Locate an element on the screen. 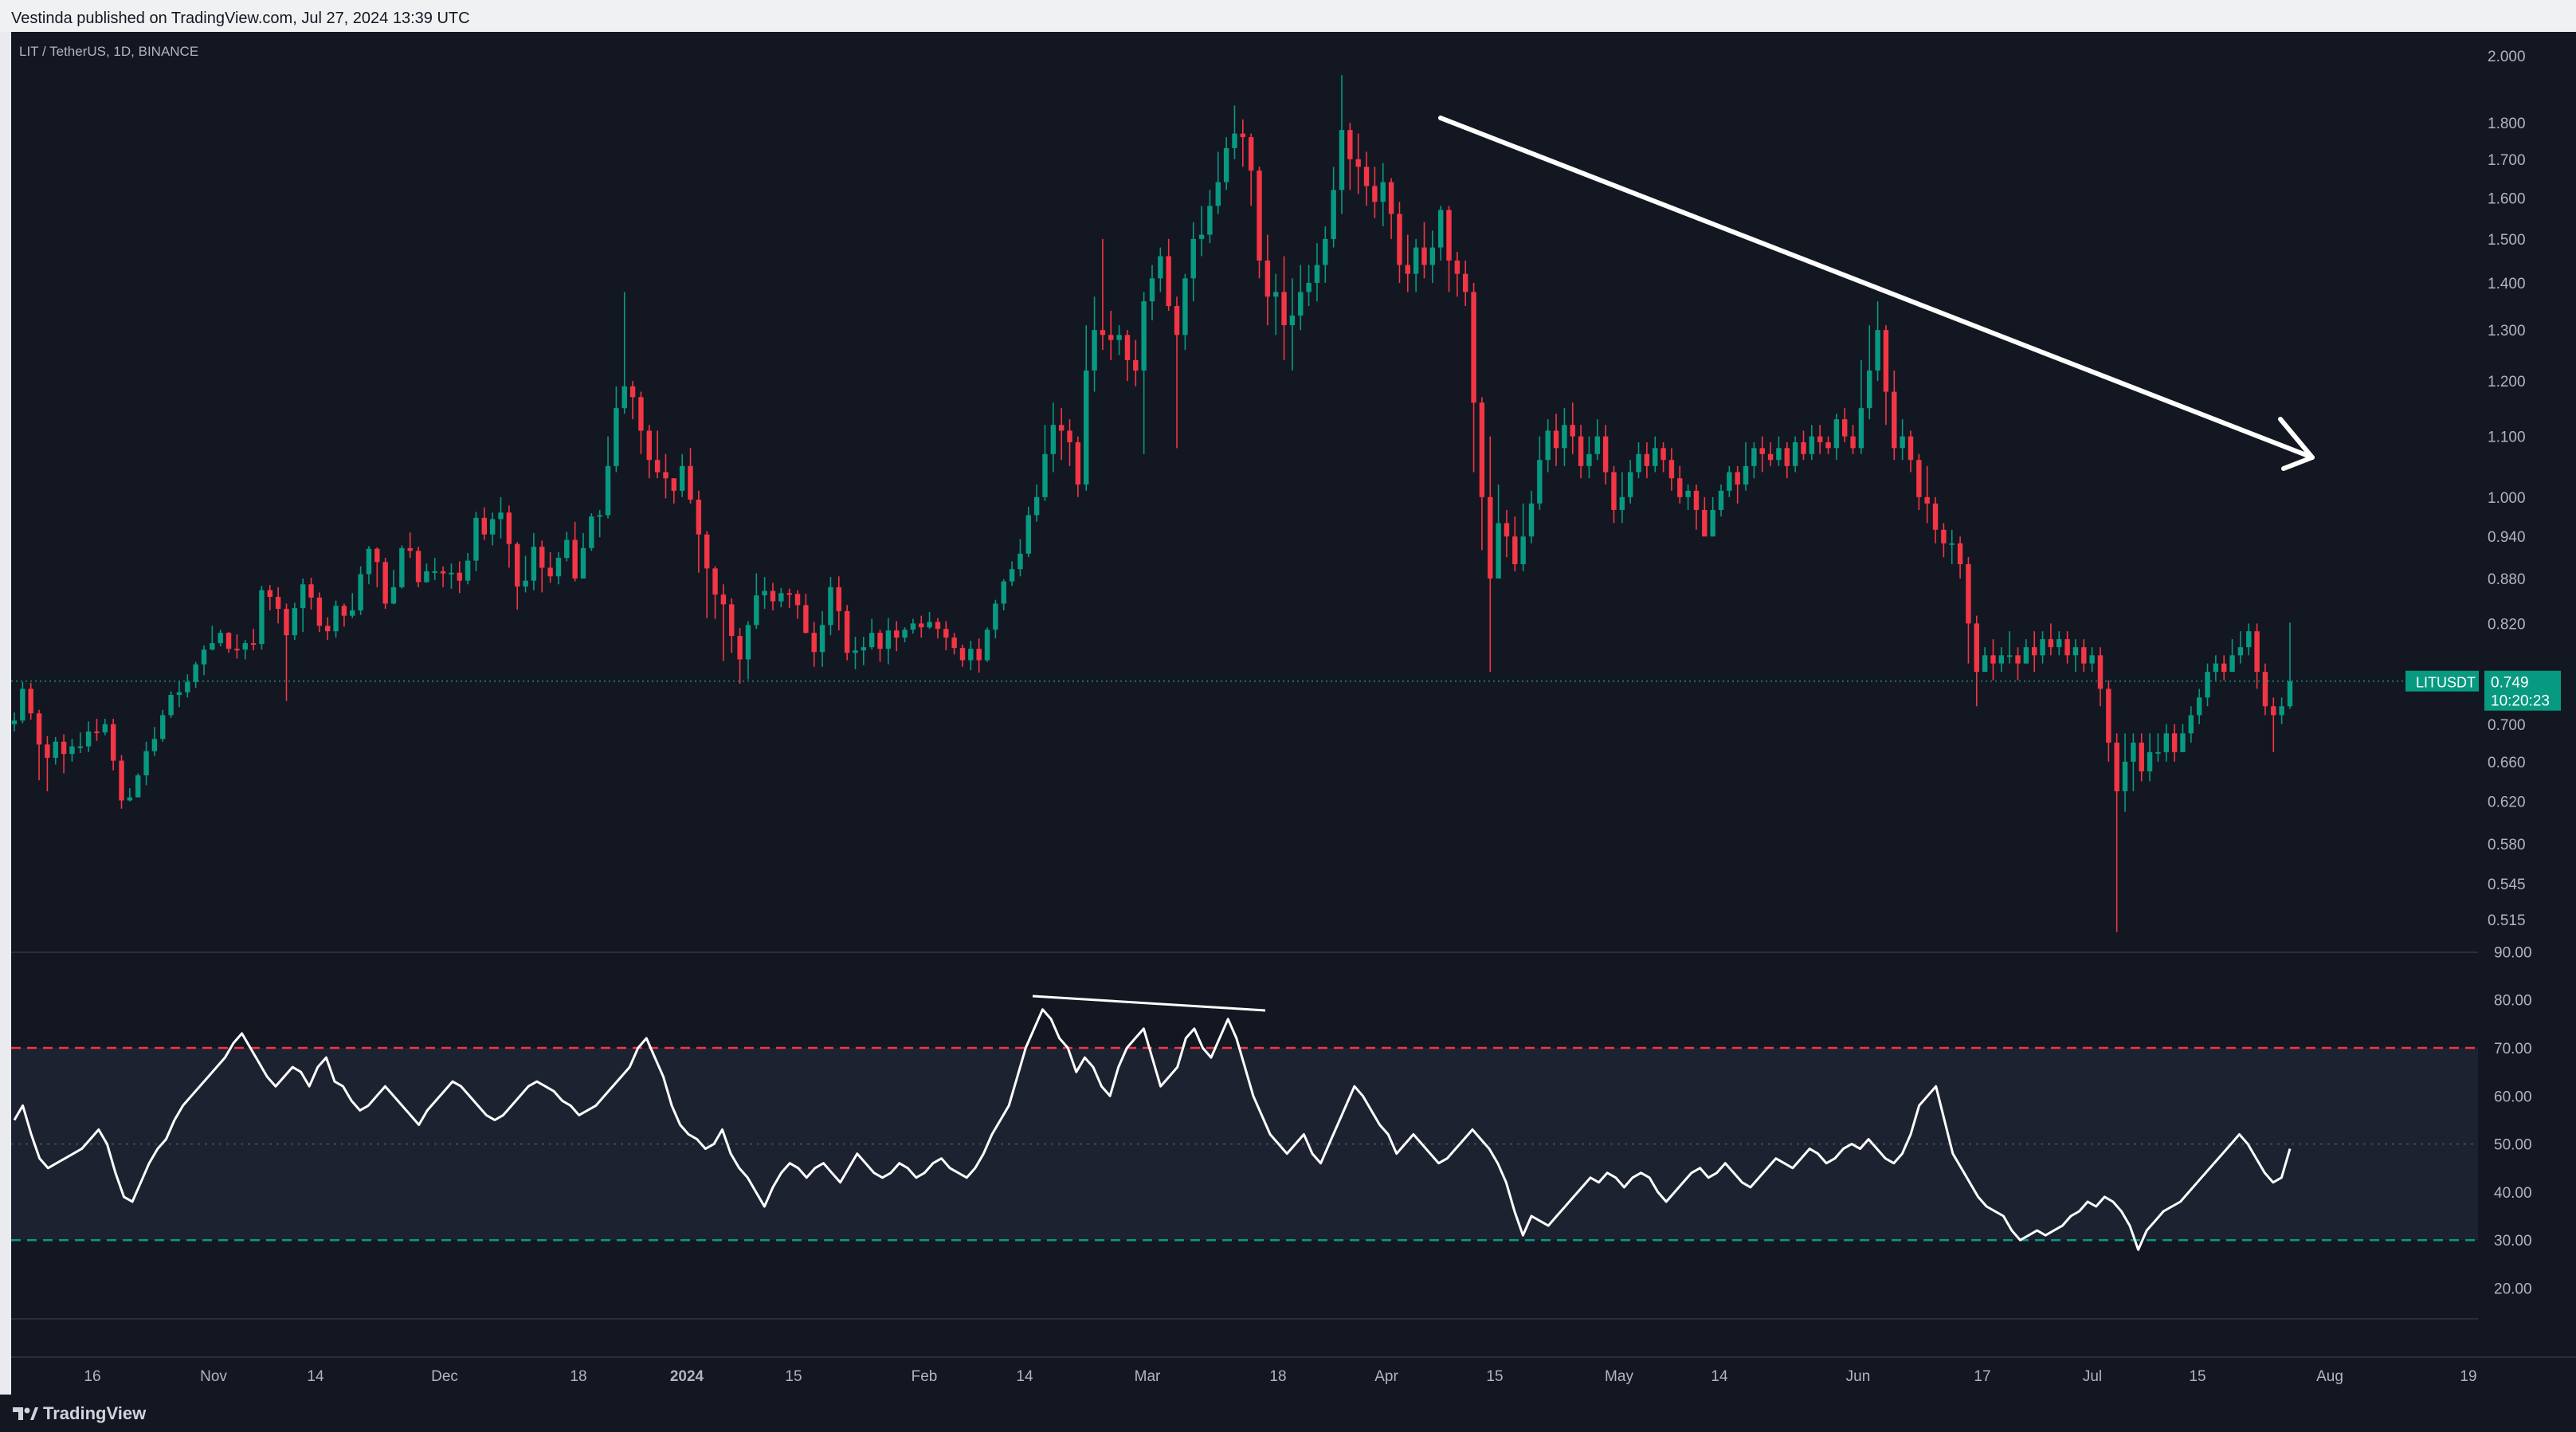  footer-bar: TradingView is located at coordinates (1288, 1413).